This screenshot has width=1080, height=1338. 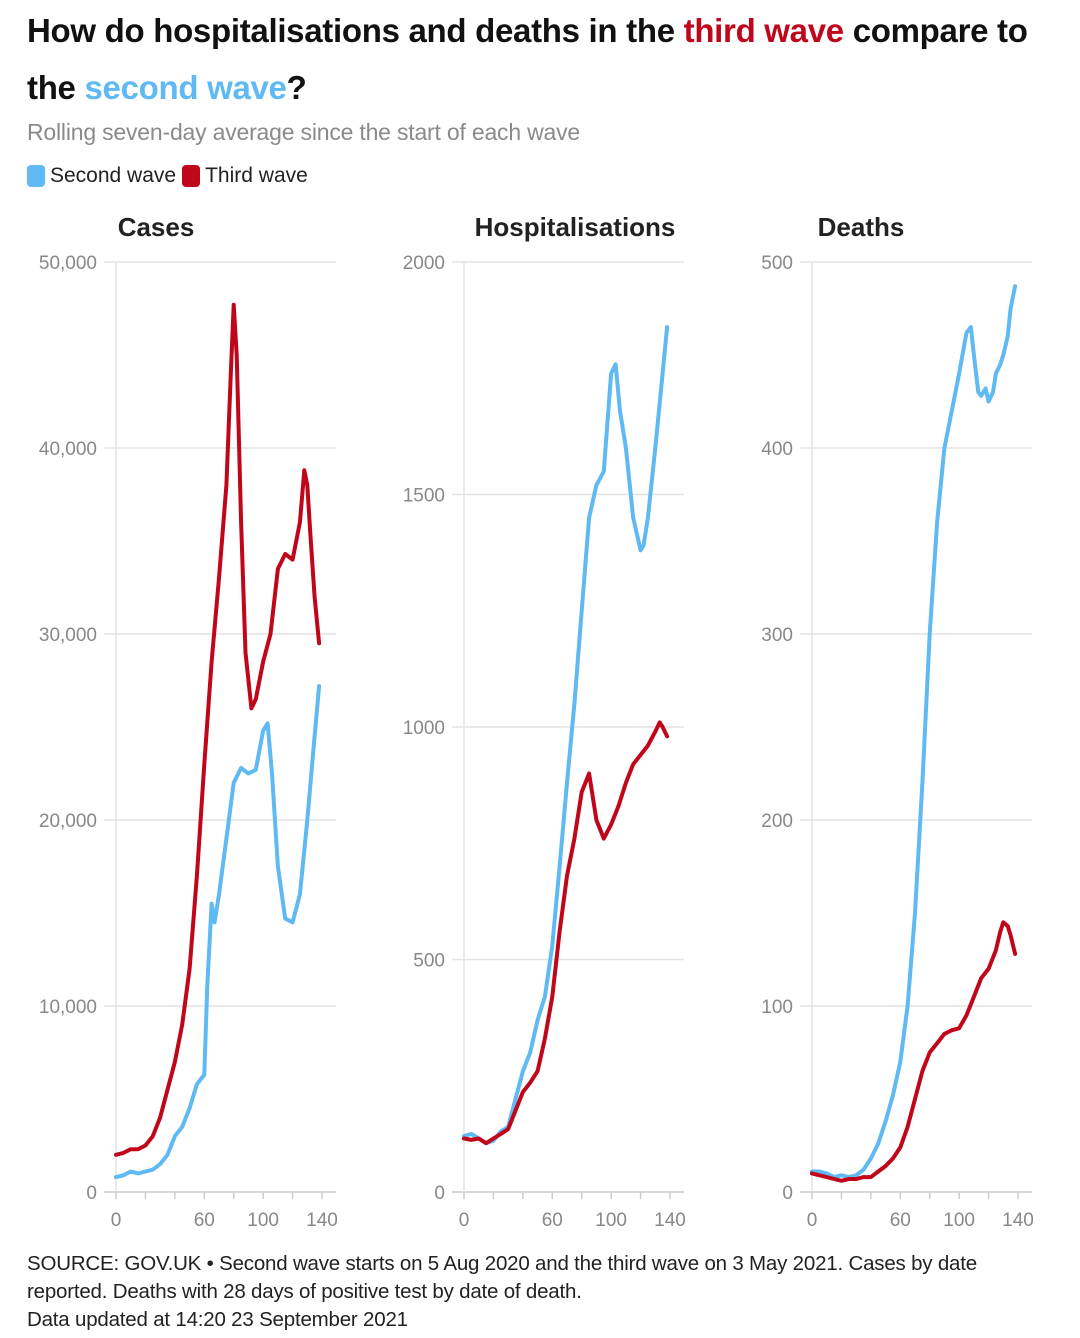 I want to click on panel-title-hospitalisations: Hospitalisations, so click(x=575, y=227).